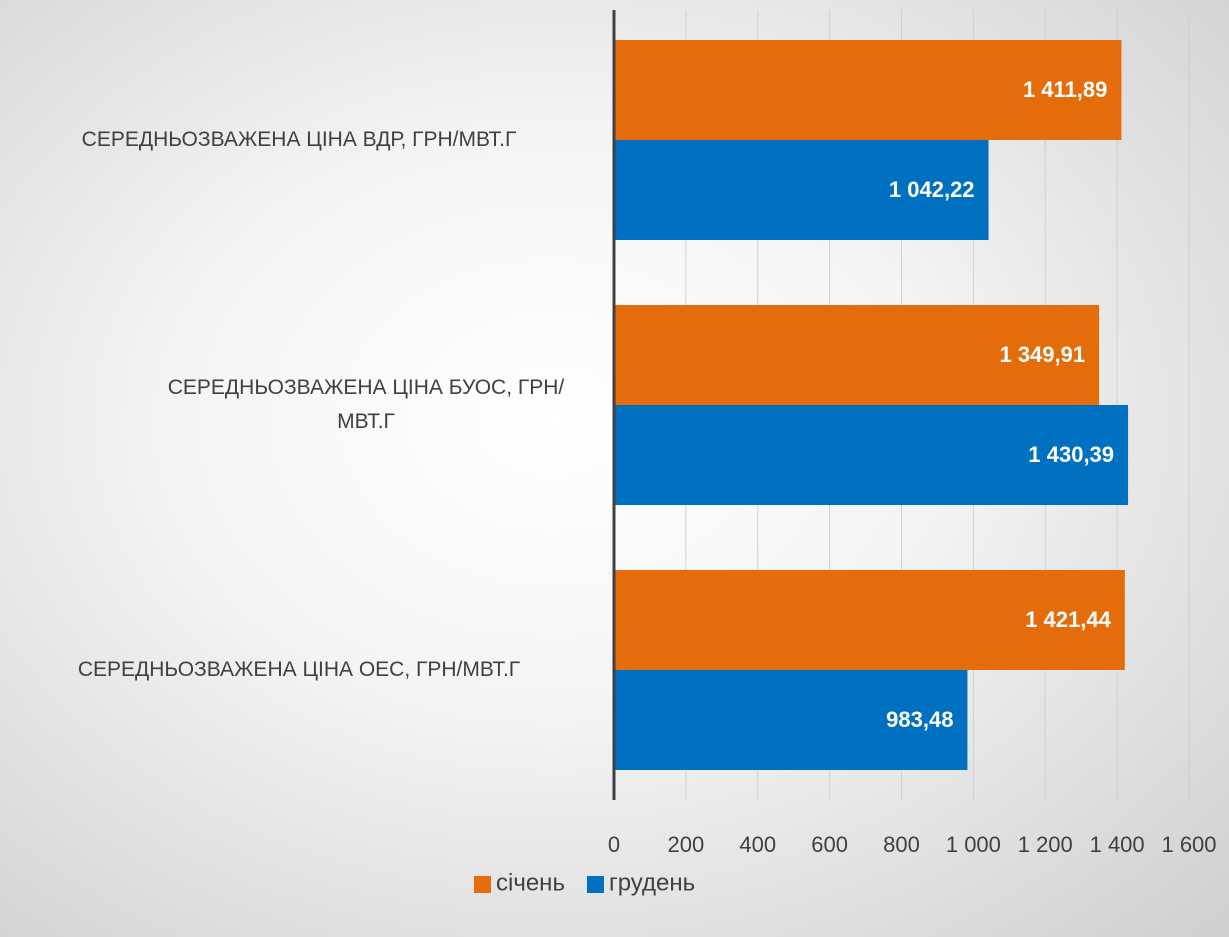 The width and height of the screenshot is (1229, 937). What do you see at coordinates (1068, 619) in the screenshot?
I see `data-label: 1 421,44` at bounding box center [1068, 619].